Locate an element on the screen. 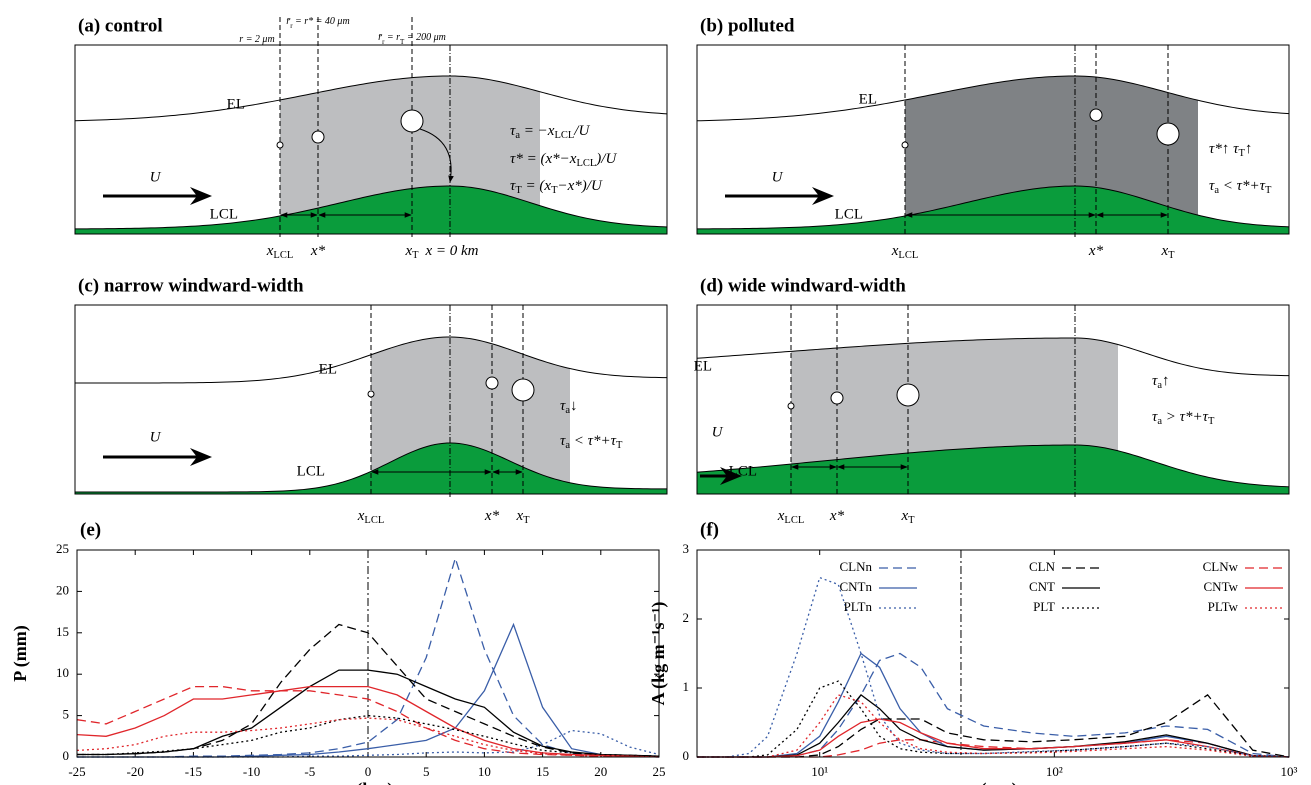 The image size is (1311, 785). text-part: r = 2 μm is located at coordinates (256, 39).